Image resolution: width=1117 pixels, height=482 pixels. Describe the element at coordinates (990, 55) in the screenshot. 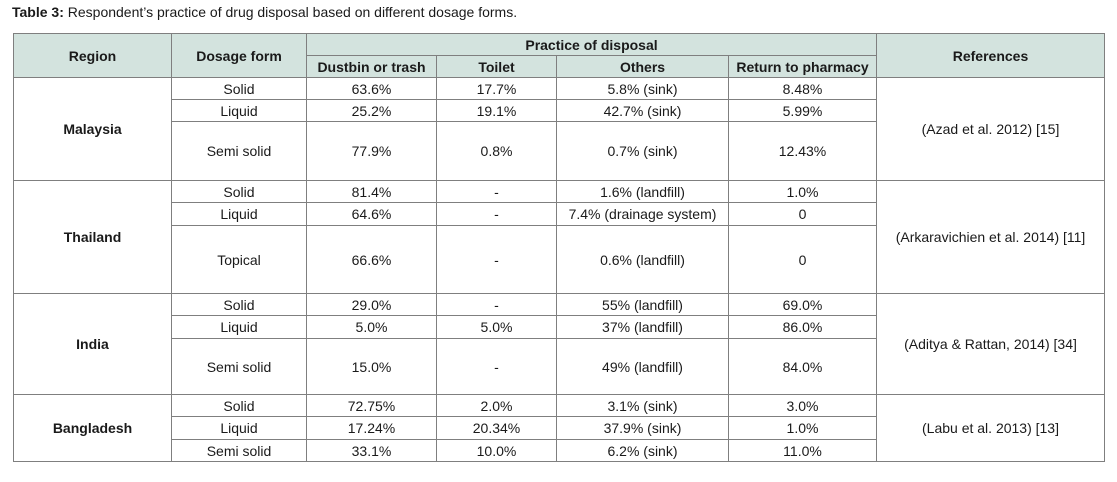

I see `header-references: References` at that location.